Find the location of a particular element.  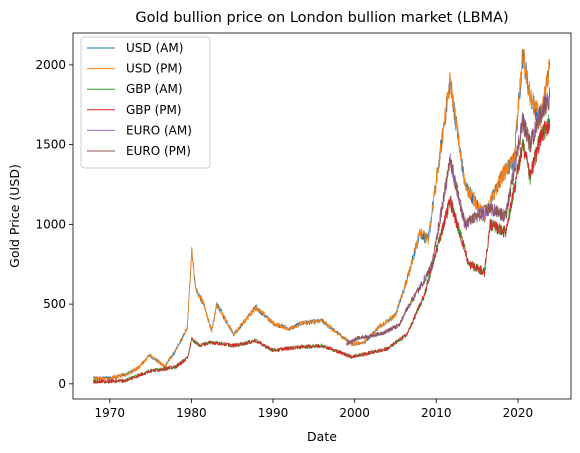

x-tick-label: 2020 is located at coordinates (518, 413).